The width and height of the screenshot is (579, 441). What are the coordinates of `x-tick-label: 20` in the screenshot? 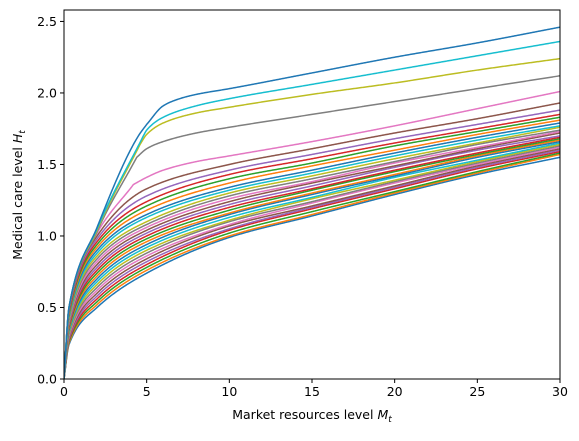 It's located at (395, 391).